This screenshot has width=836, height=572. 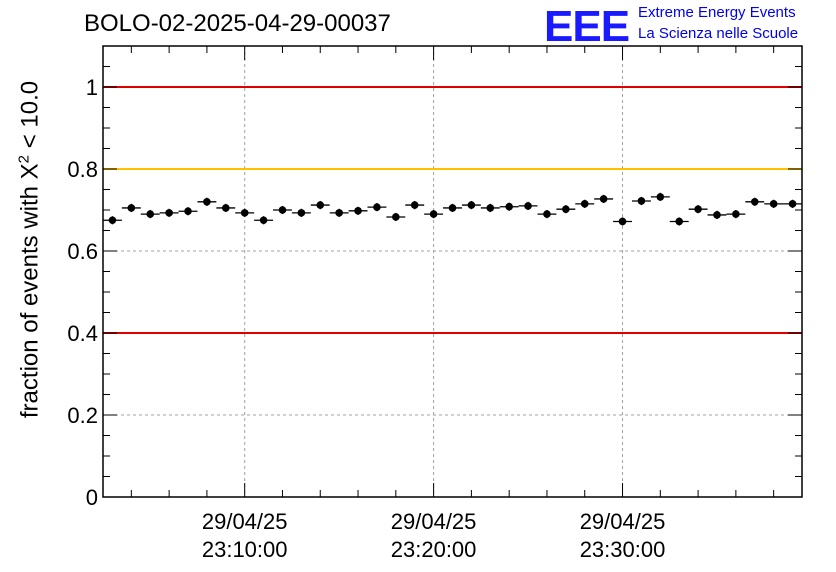 What do you see at coordinates (92, 497) in the screenshot?
I see `y-tick-label: 0` at bounding box center [92, 497].